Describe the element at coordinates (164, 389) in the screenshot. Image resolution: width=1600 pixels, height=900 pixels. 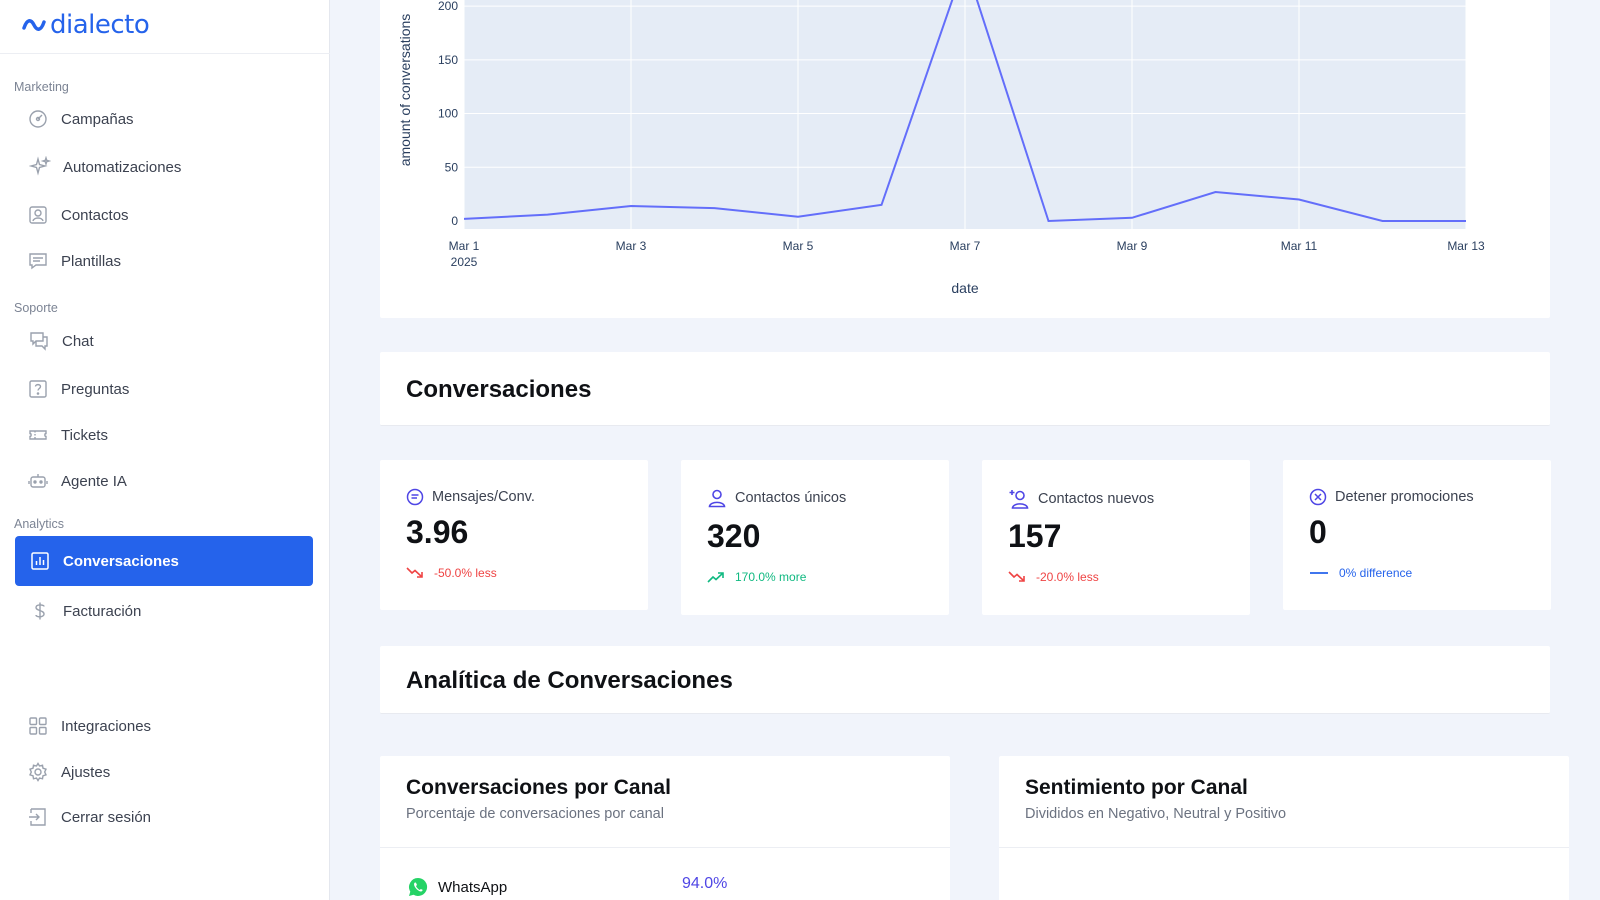
I see `sidebar-item-preguntas: Preguntas` at that location.